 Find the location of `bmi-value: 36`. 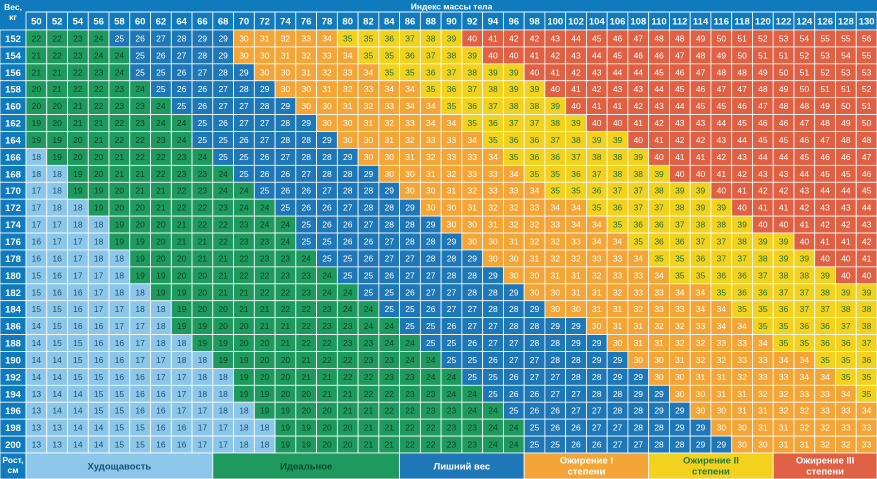

bmi-value: 36 is located at coordinates (389, 38).